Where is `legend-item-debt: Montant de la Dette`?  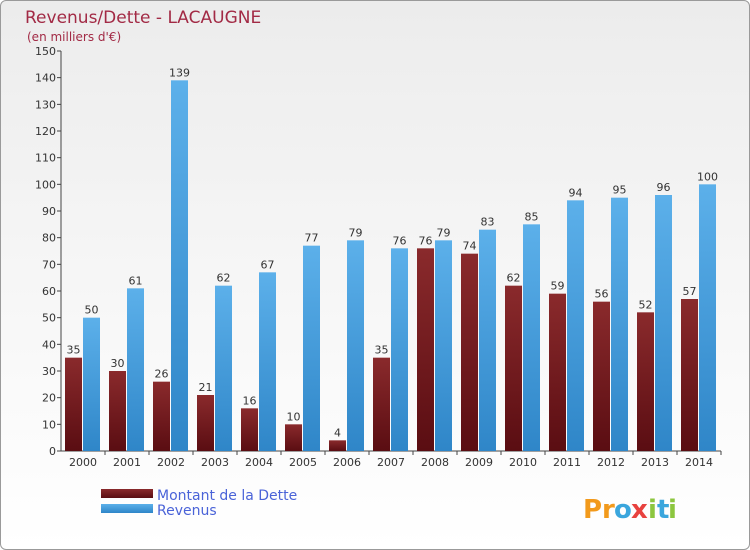
legend-item-debt: Montant de la Dette is located at coordinates (199, 496).